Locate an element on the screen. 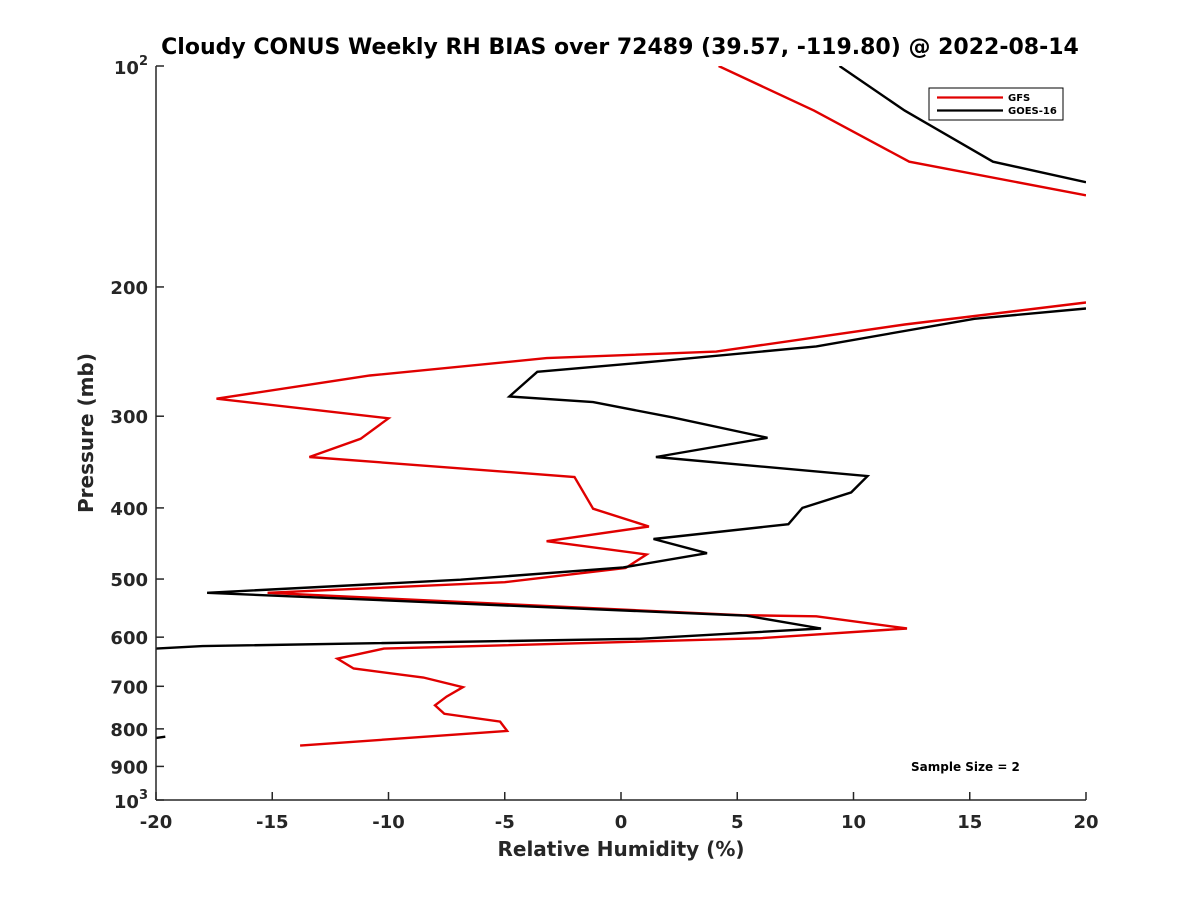  x-tick-label: 10 is located at coordinates (853, 822).